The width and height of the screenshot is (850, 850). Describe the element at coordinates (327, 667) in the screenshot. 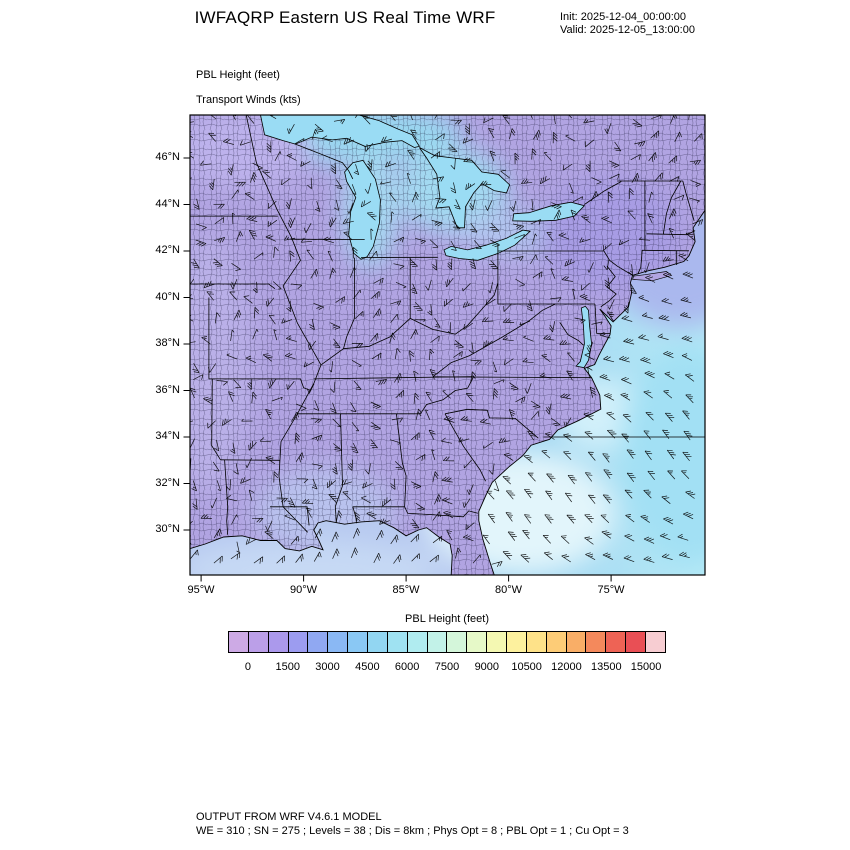

I see `colorbar-tick-label: 3000` at that location.